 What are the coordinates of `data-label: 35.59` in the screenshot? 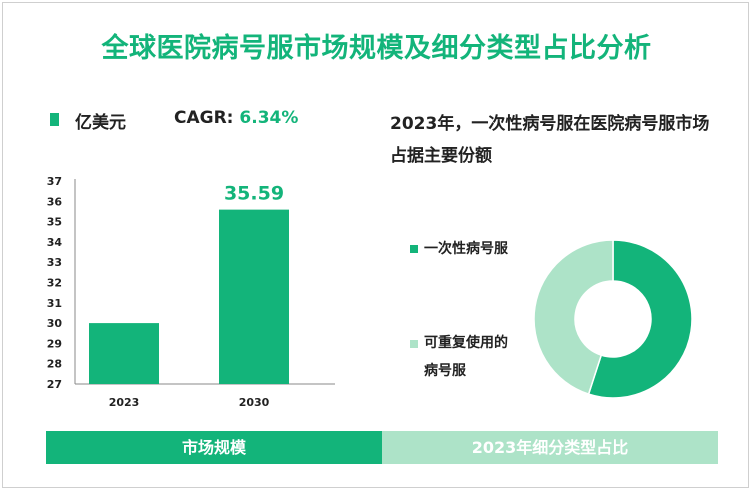 It's located at (254, 194).